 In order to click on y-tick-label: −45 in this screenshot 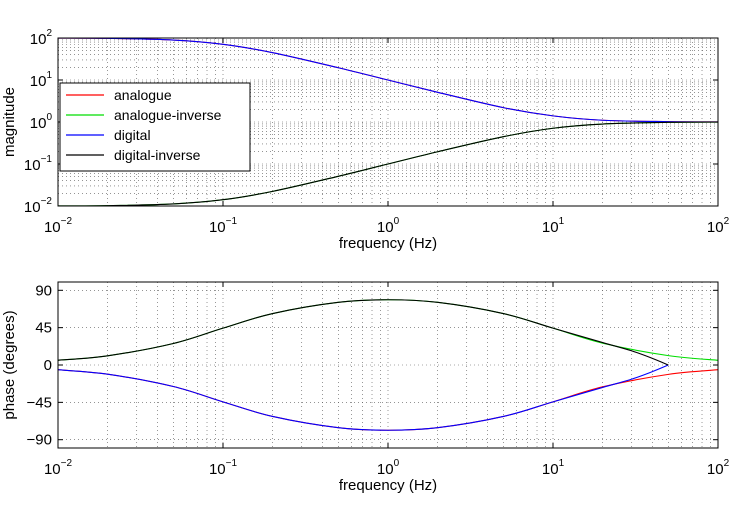, I will do `click(39, 402)`.